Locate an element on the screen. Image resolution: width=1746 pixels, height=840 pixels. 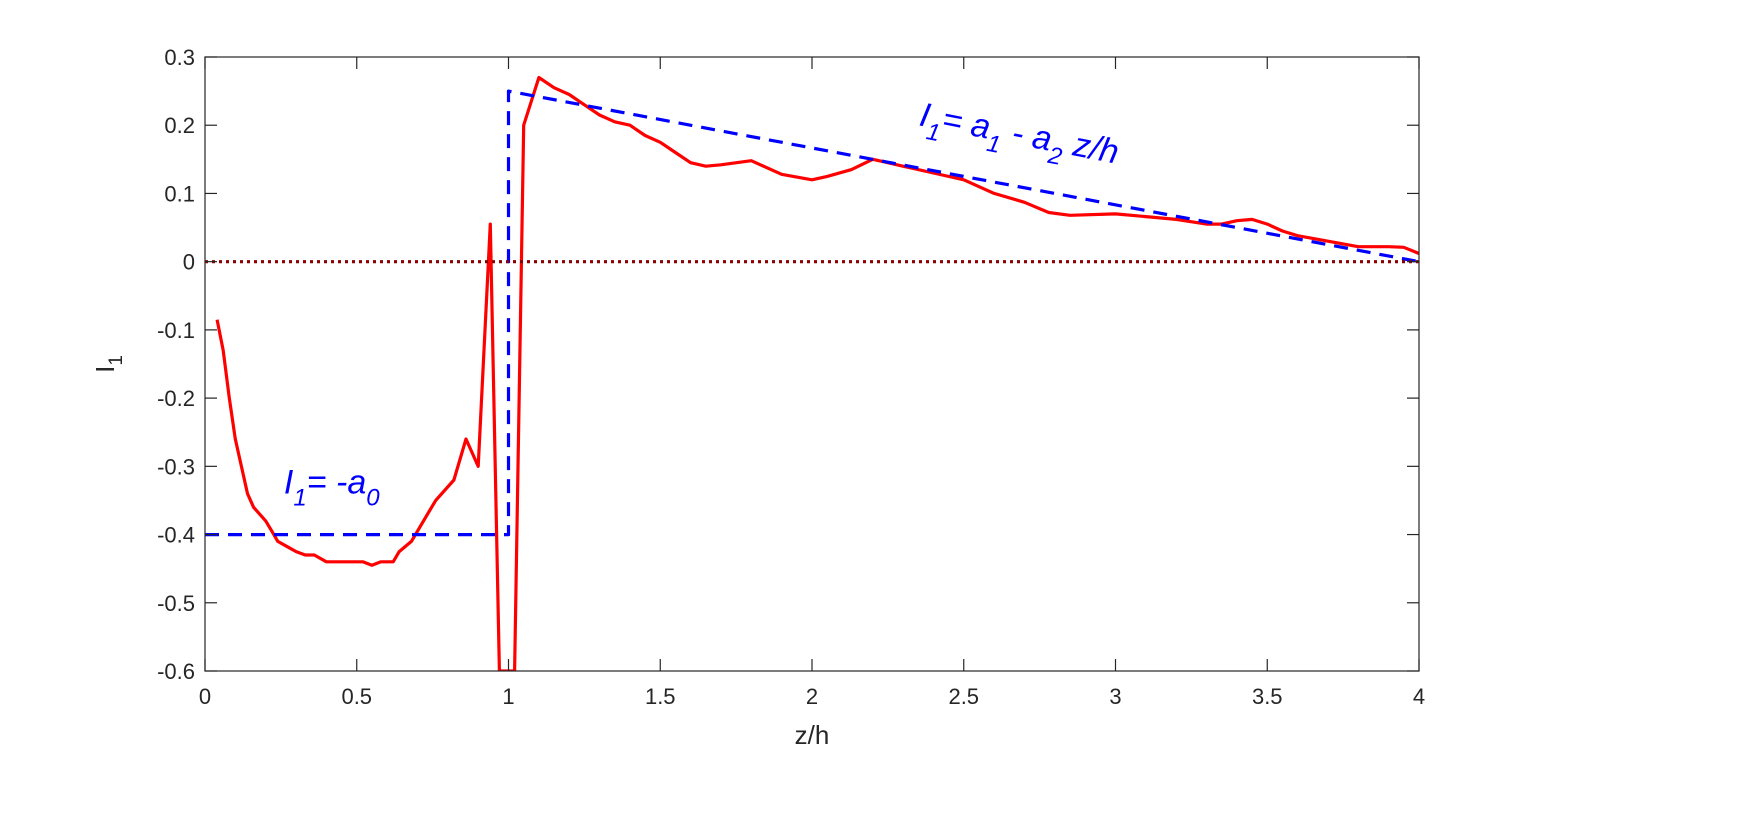
x-tick-label: 3.5 is located at coordinates (1267, 696).